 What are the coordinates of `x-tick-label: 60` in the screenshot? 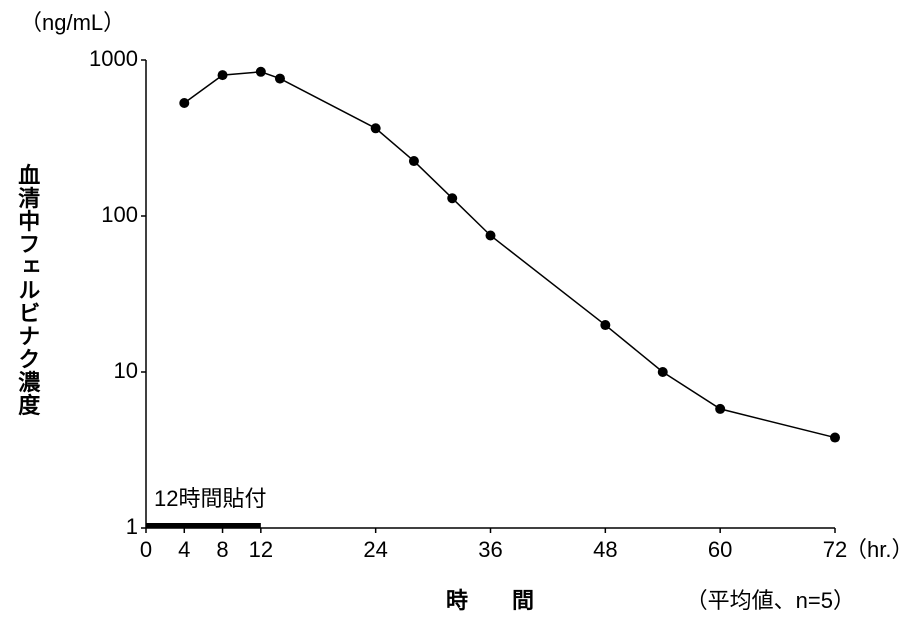 It's located at (720, 549).